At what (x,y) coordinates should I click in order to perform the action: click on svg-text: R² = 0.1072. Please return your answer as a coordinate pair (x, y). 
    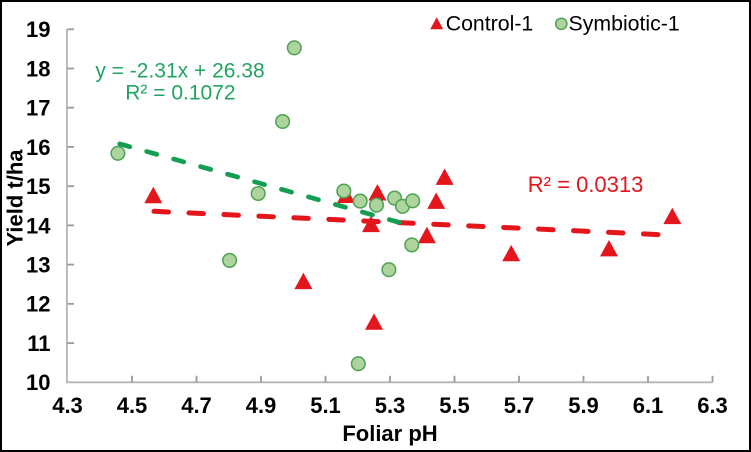
    Looking at the image, I should click on (180, 93).